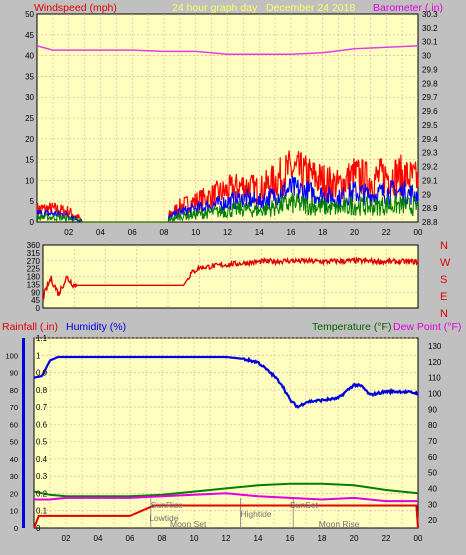 The width and height of the screenshot is (466, 555). Describe the element at coordinates (435, 393) in the screenshot. I see `temperature-tick-label: 100` at that location.